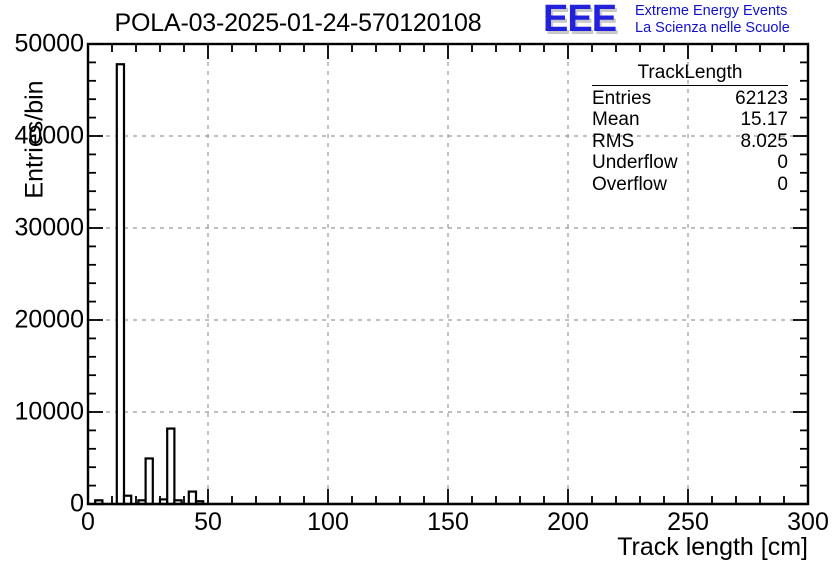  Describe the element at coordinates (712, 28) in the screenshot. I see `eee-logo-line2: La Scienza nelle Scuole` at that location.